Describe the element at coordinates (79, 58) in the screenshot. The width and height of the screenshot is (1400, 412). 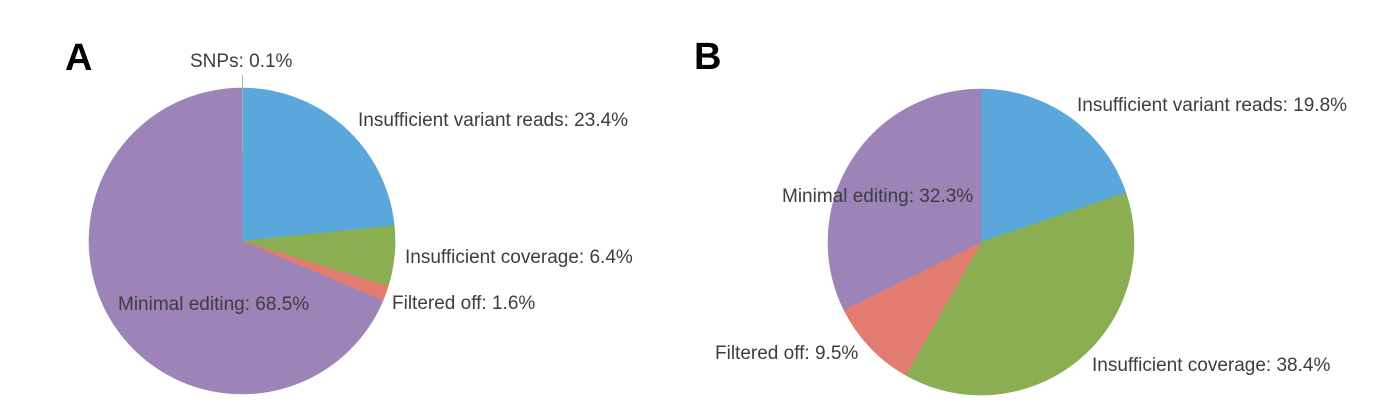
I see `panel-label-a: A` at that location.